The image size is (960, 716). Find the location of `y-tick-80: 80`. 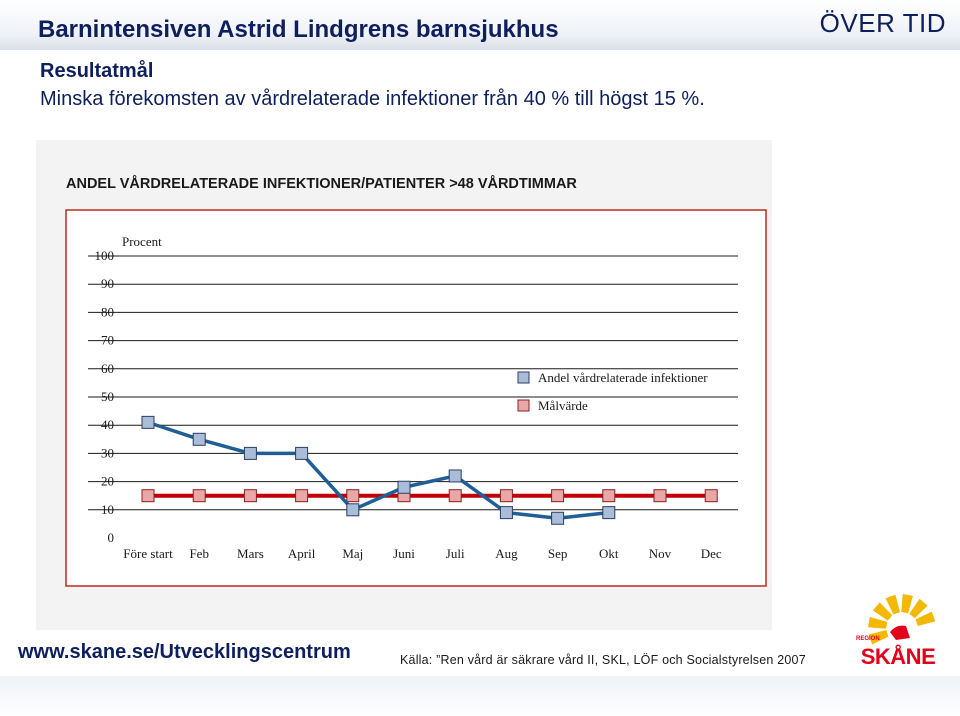

y-tick-80: 80 is located at coordinates (107, 311).